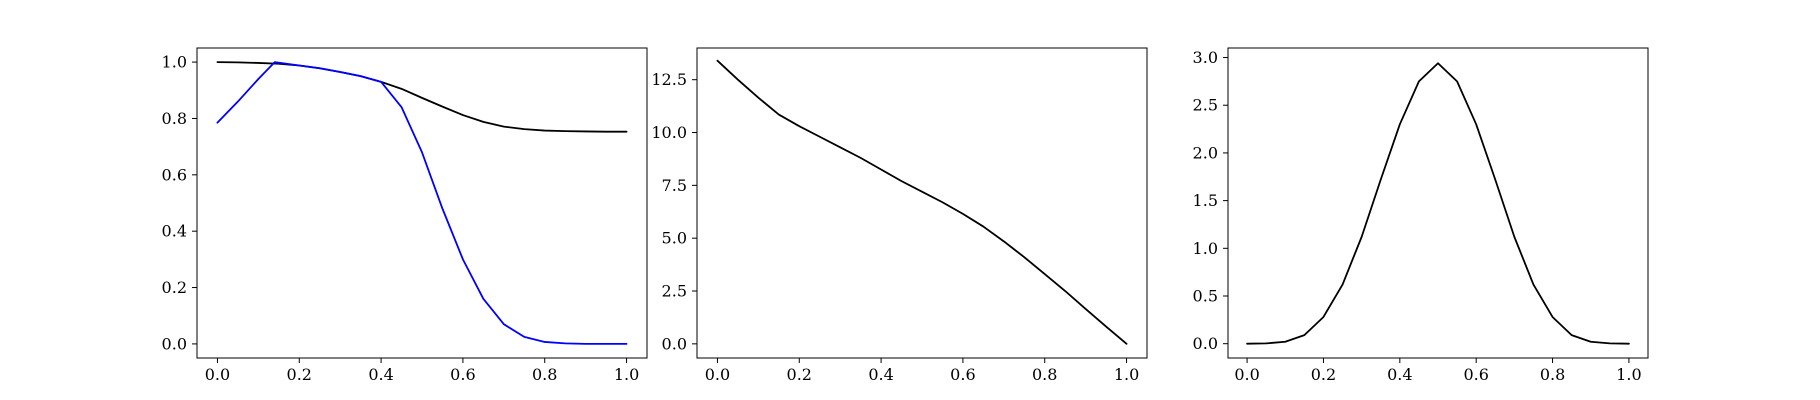 This screenshot has height=400, width=1820. I want to click on y-tick-label: 0.4, so click(174, 231).